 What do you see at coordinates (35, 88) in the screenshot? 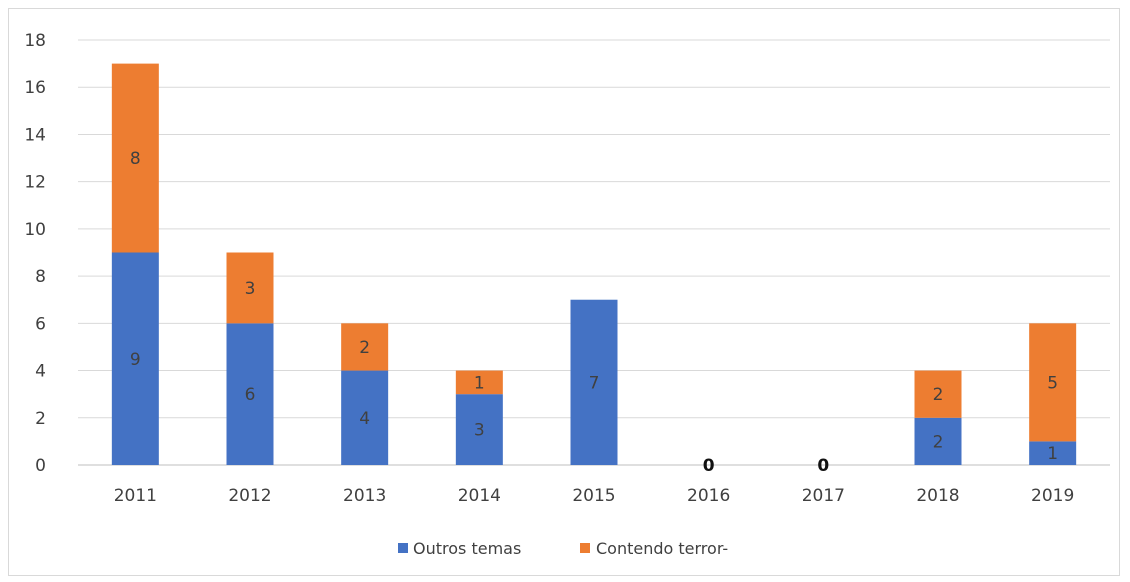
I see `y-tick-label: 16` at bounding box center [35, 88].